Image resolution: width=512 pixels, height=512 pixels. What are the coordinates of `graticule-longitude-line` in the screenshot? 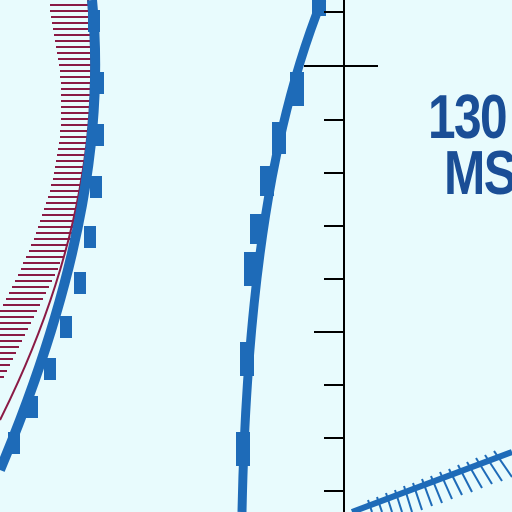 It's located at (341, 256).